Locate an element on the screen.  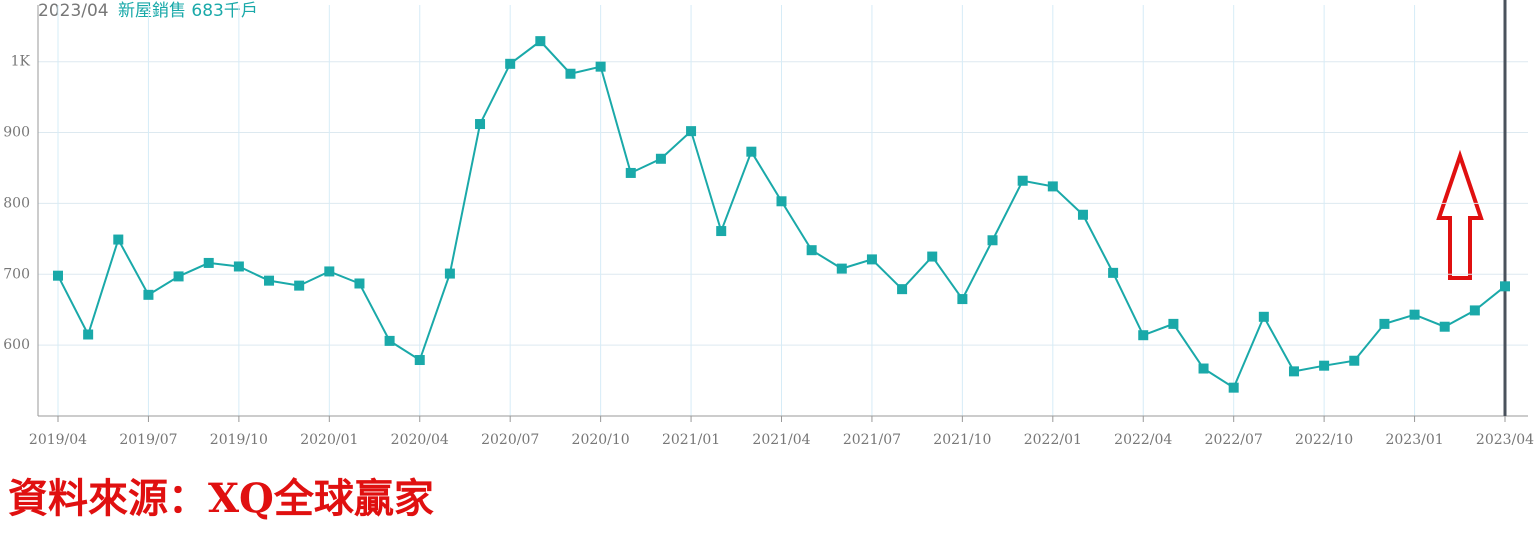
x-tick-label: 2020/10 is located at coordinates (601, 440).